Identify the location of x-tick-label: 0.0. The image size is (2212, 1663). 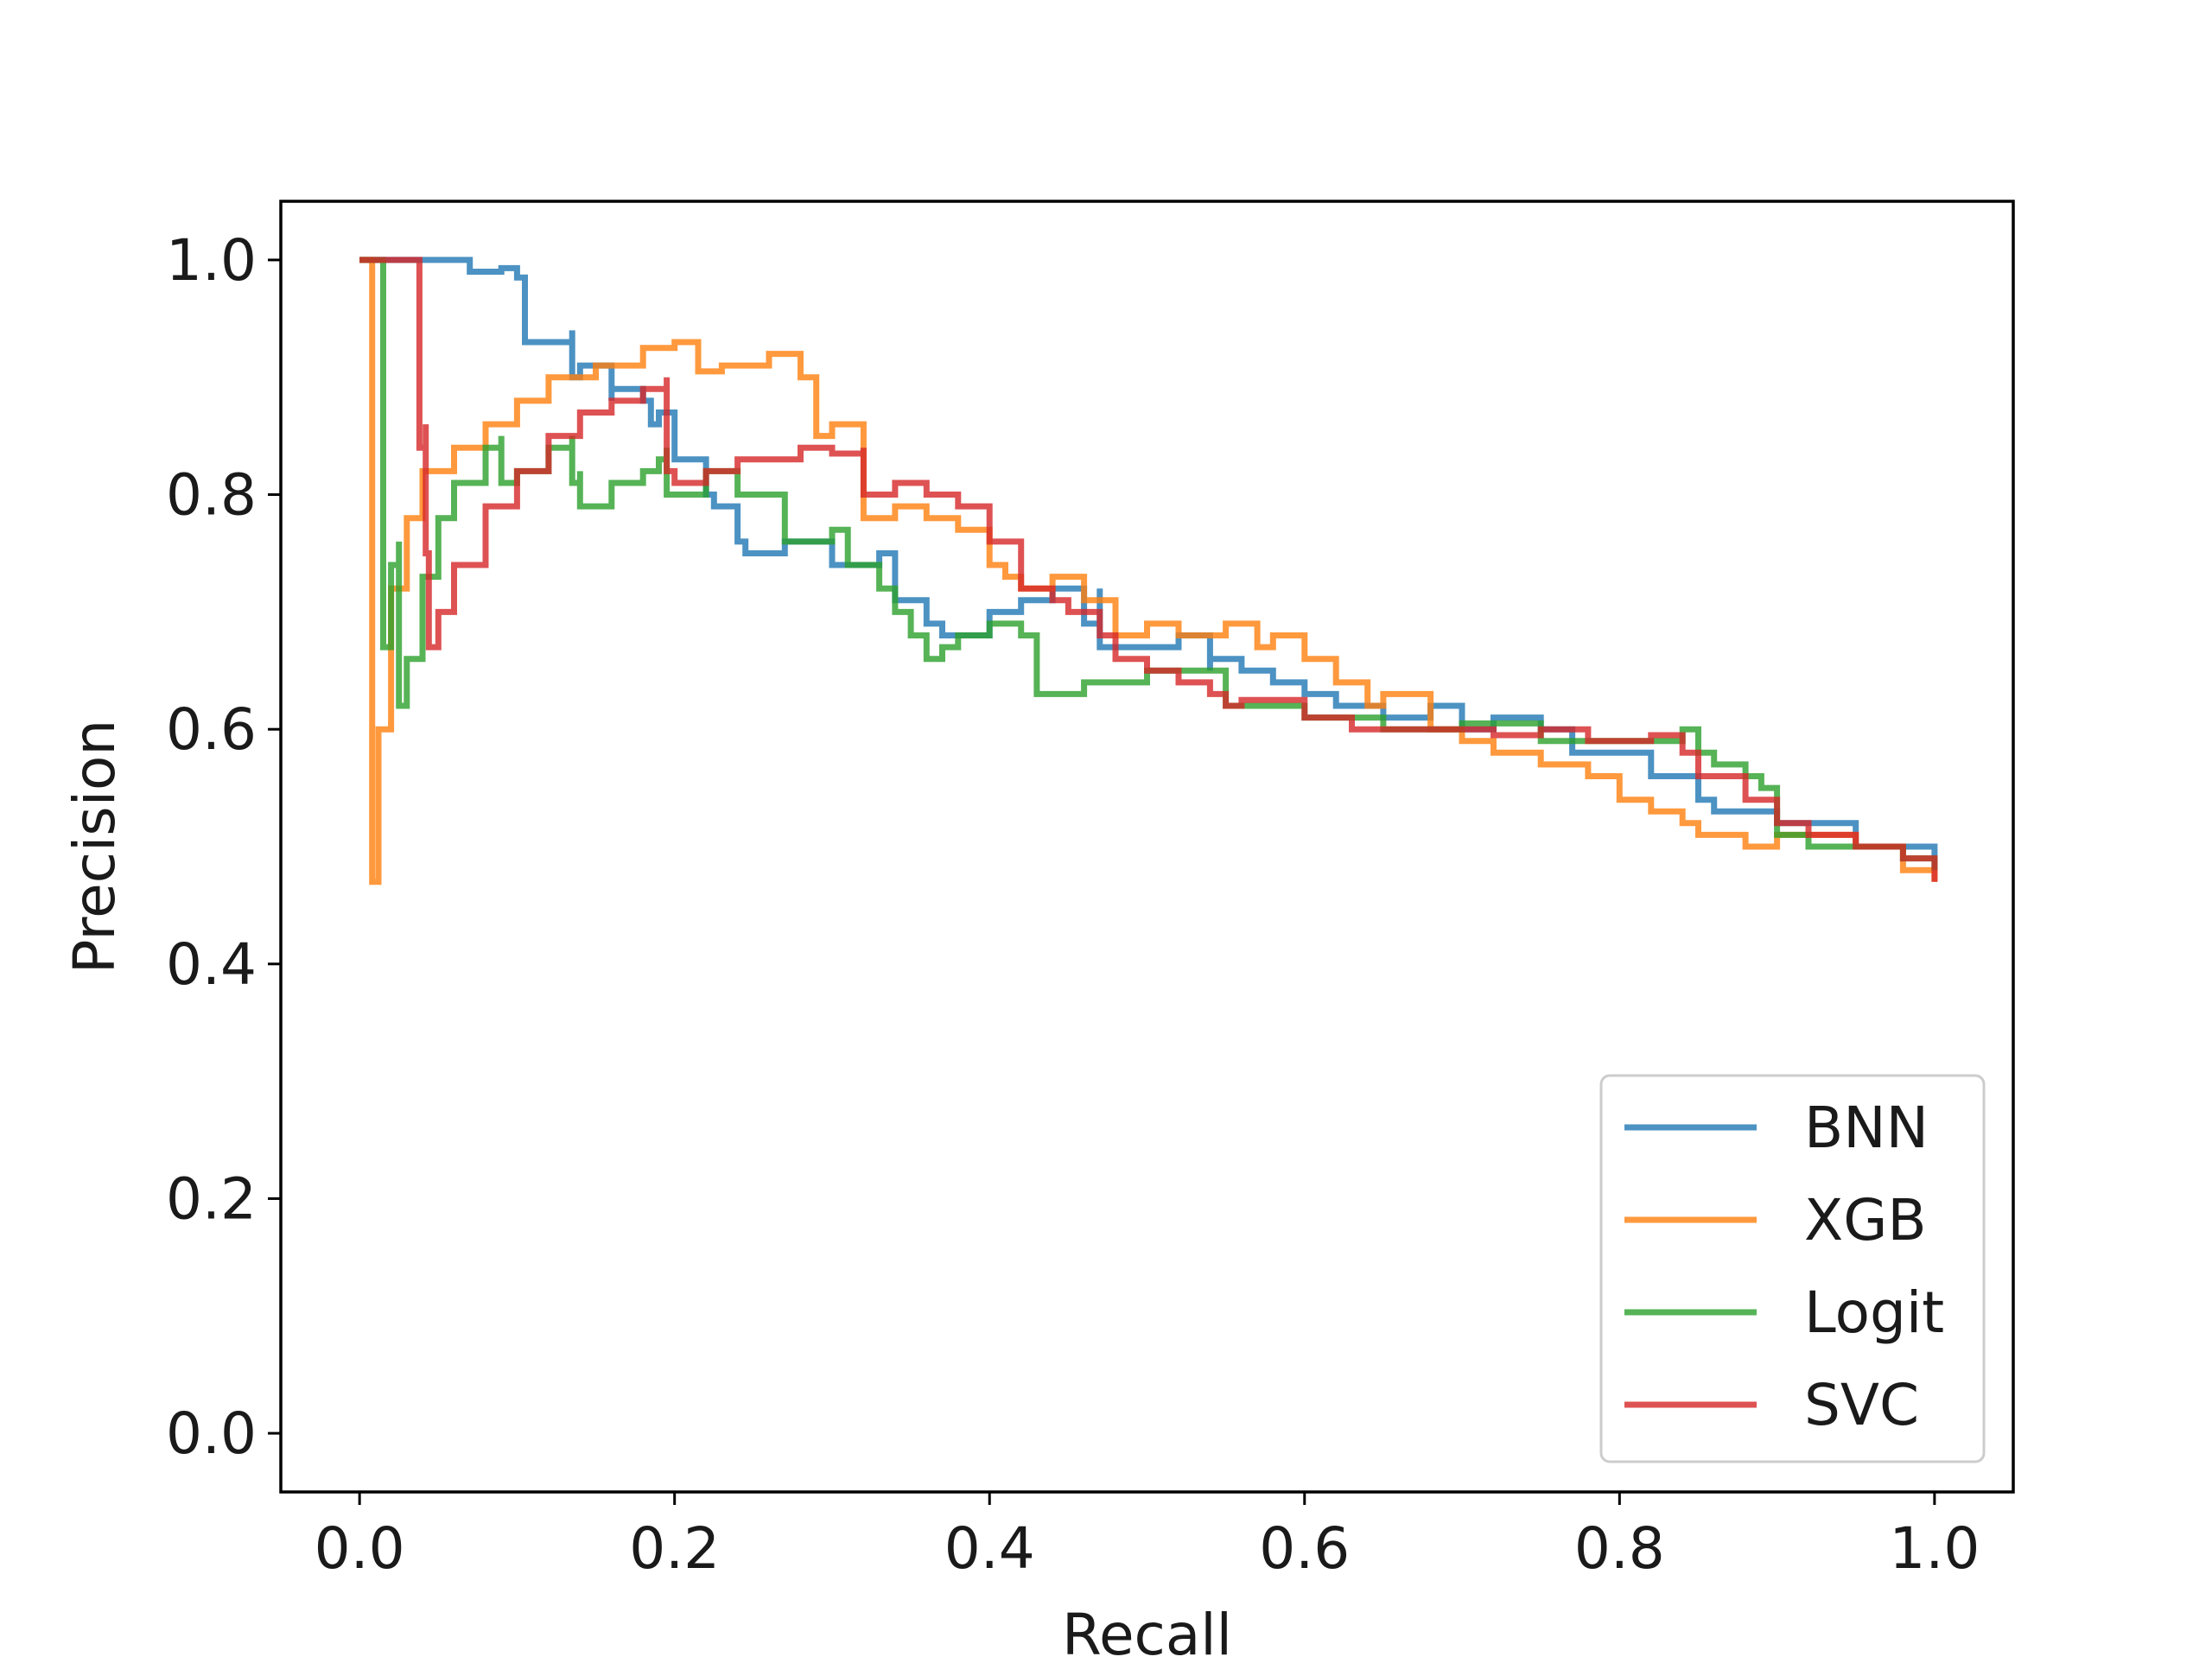
(360, 1549).